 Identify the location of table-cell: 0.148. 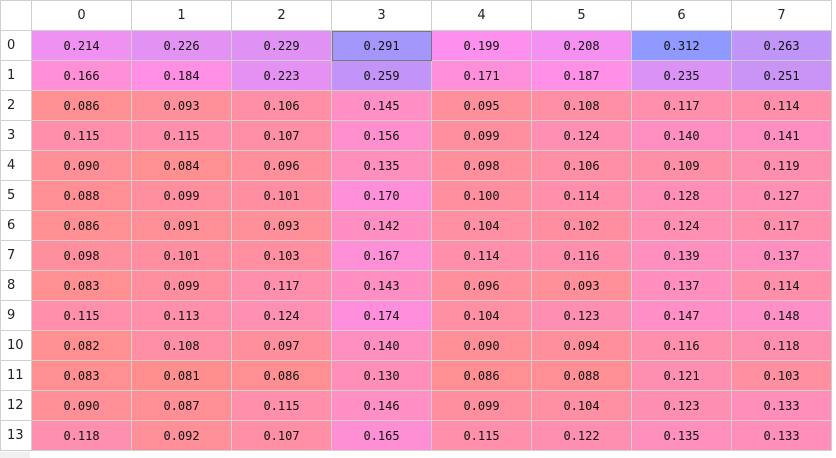
(781, 315).